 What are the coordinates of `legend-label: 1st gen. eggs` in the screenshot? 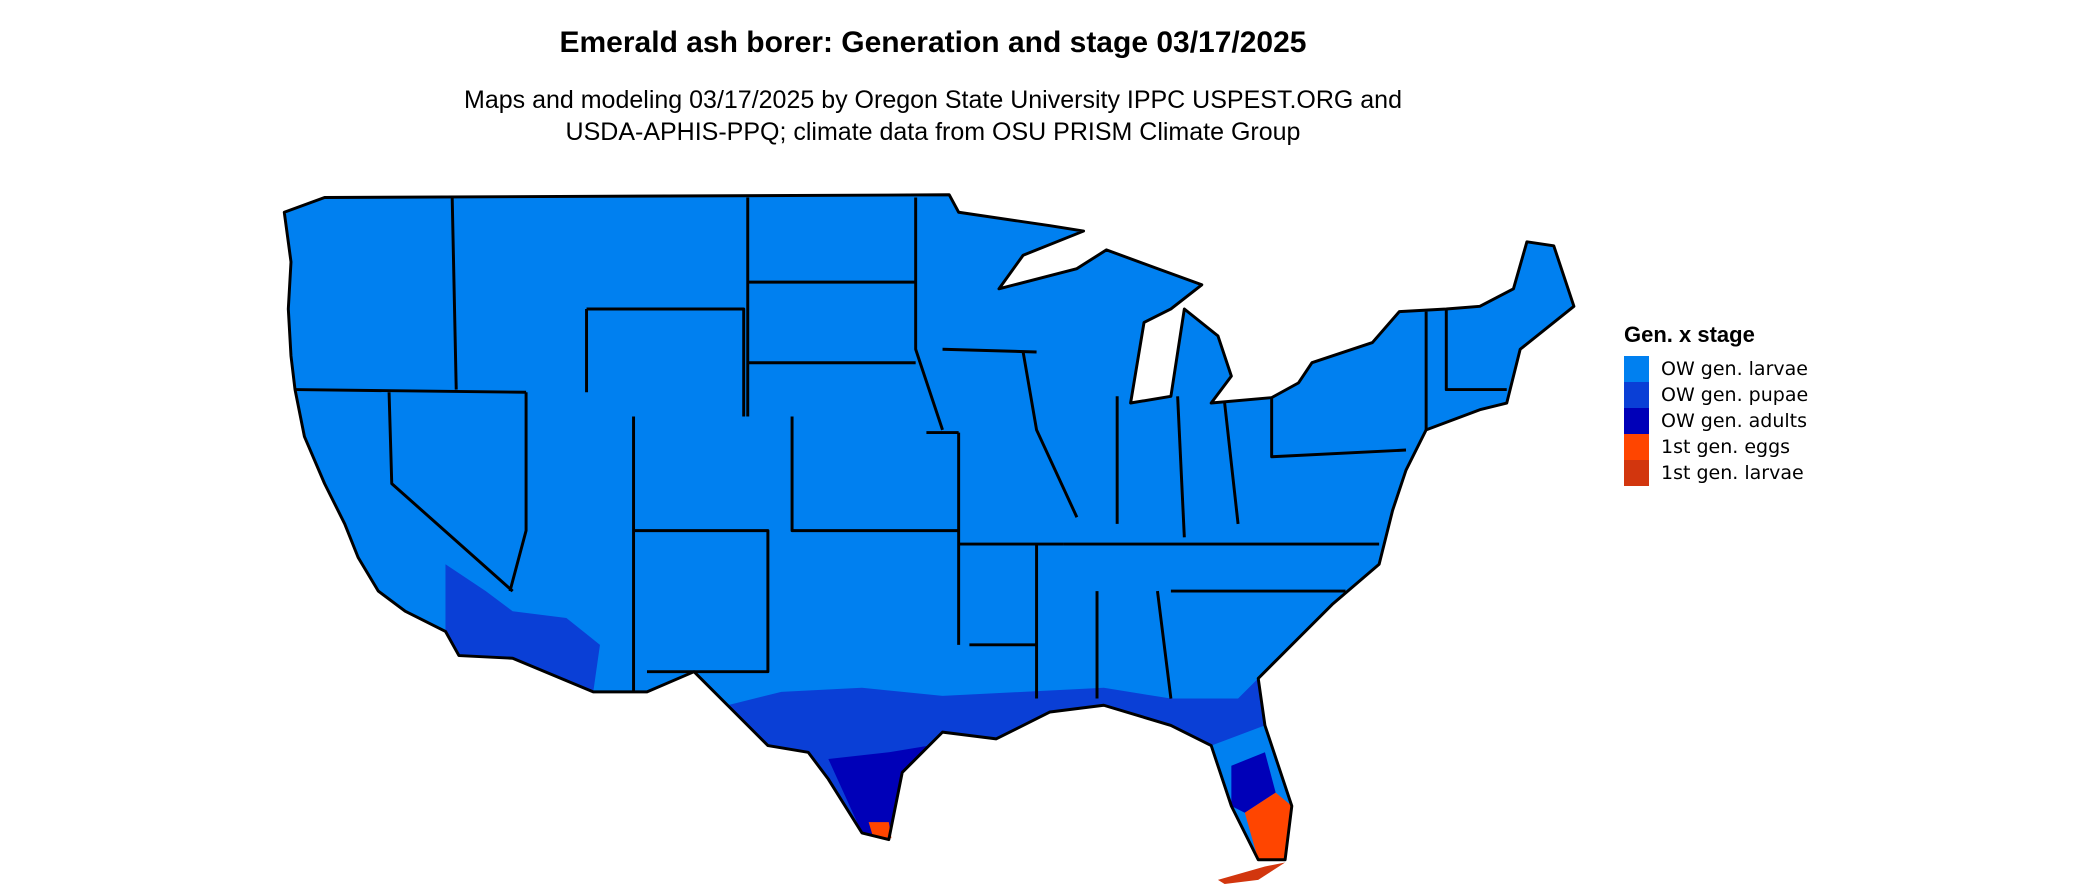 It's located at (1726, 447).